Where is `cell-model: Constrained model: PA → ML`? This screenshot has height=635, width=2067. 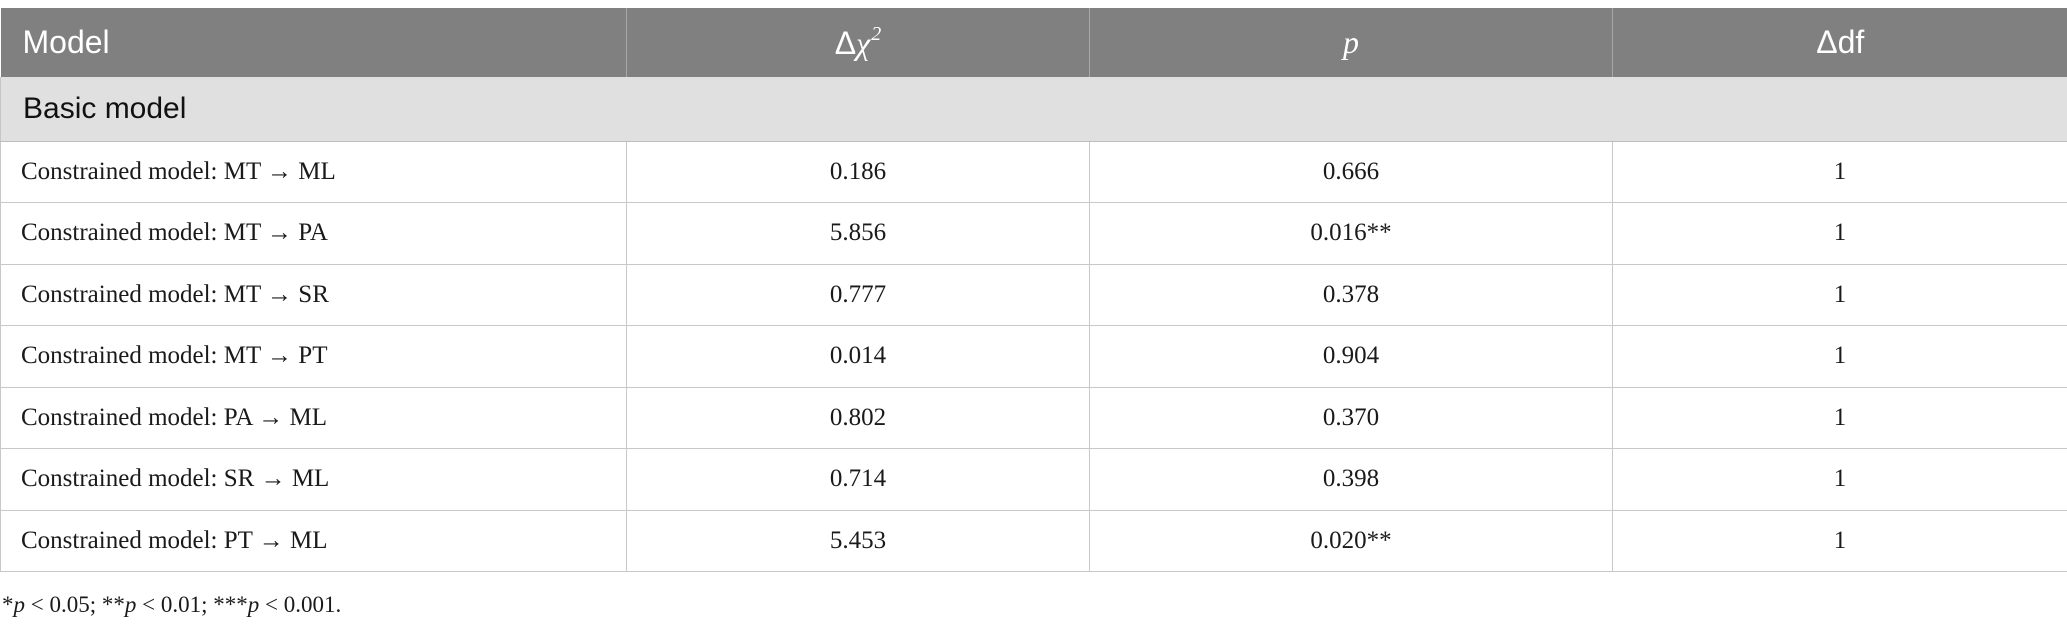
cell-model: Constrained model: PA → ML is located at coordinates (313, 417).